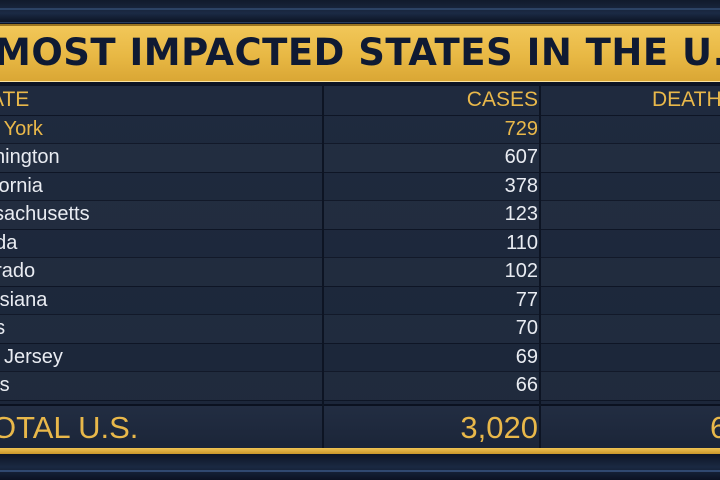  I want to click on total-cases: 3,020, so click(499, 427).